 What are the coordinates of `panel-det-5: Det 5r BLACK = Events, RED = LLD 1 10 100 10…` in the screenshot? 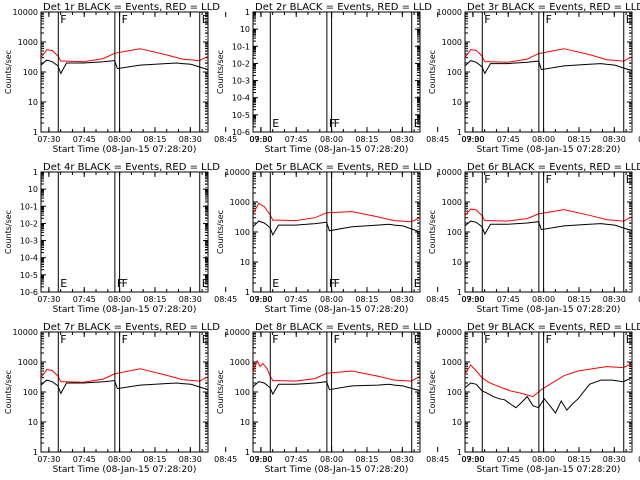 It's located at (350, 238).